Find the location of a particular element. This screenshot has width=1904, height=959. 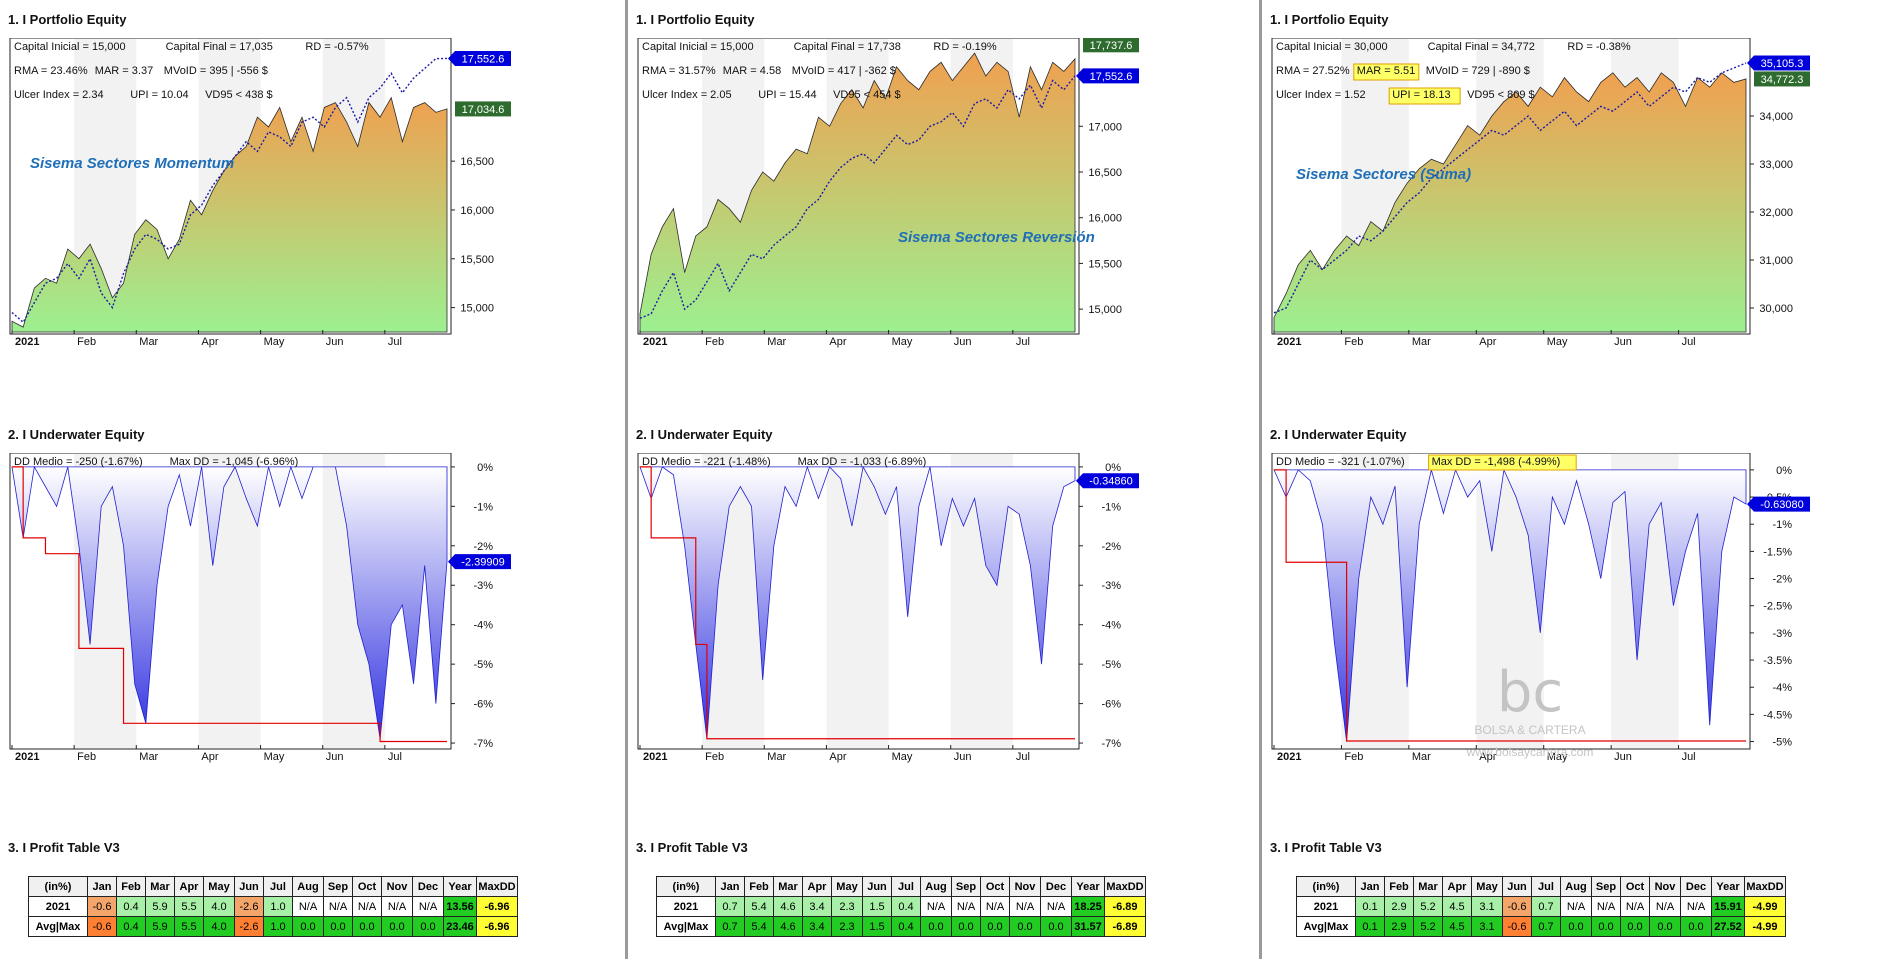

max-dd-text: Max DD = -1,033 (-6.89%) is located at coordinates (862, 462).